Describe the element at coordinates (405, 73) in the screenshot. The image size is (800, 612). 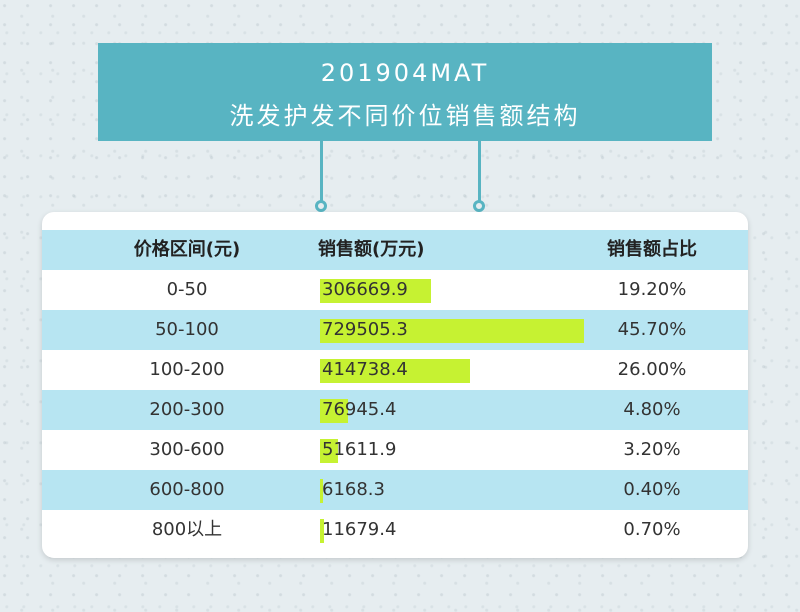
I see `chart-title-period: 201904MAT` at that location.